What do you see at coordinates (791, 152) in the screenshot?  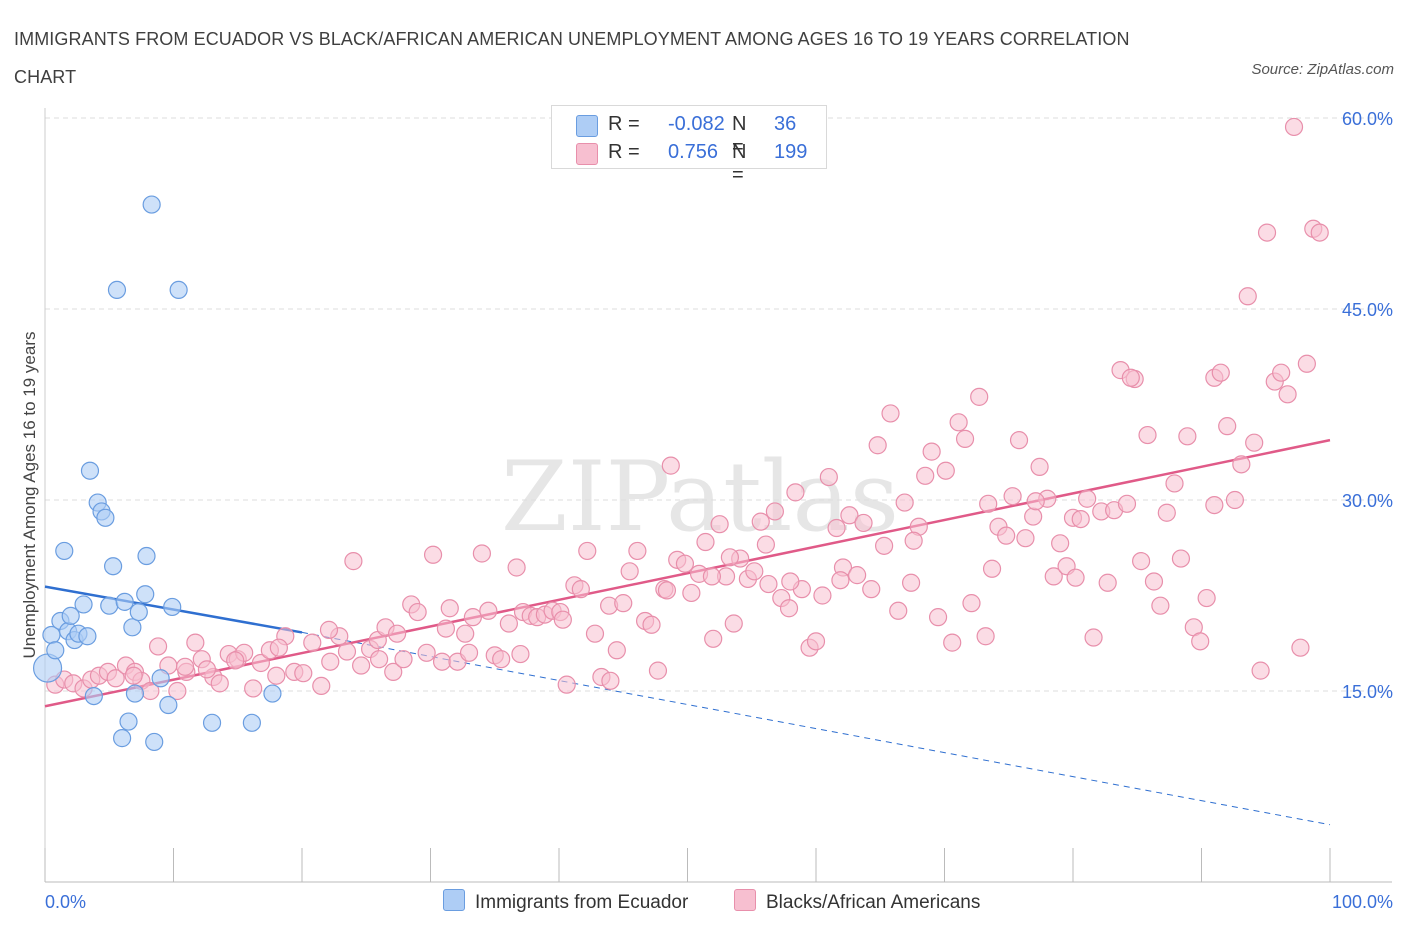 I see `legend-n-value: 199` at bounding box center [791, 152].